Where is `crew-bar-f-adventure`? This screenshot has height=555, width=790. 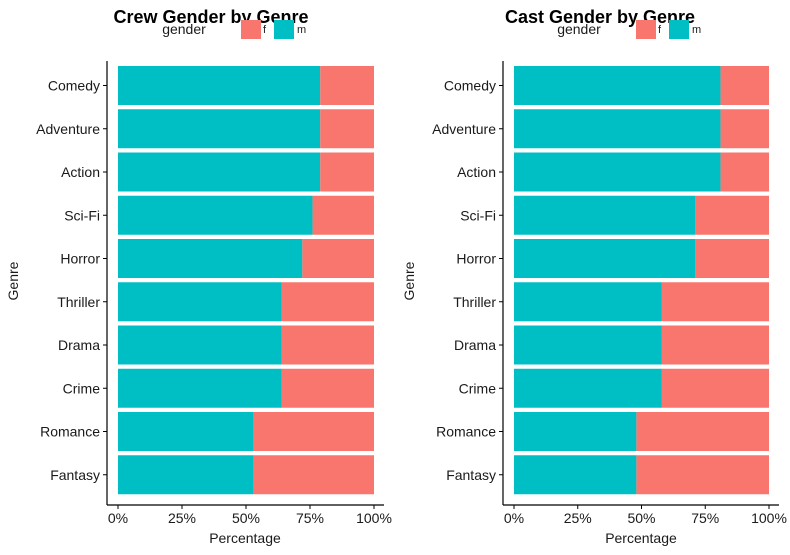 crew-bar-f-adventure is located at coordinates (347, 129).